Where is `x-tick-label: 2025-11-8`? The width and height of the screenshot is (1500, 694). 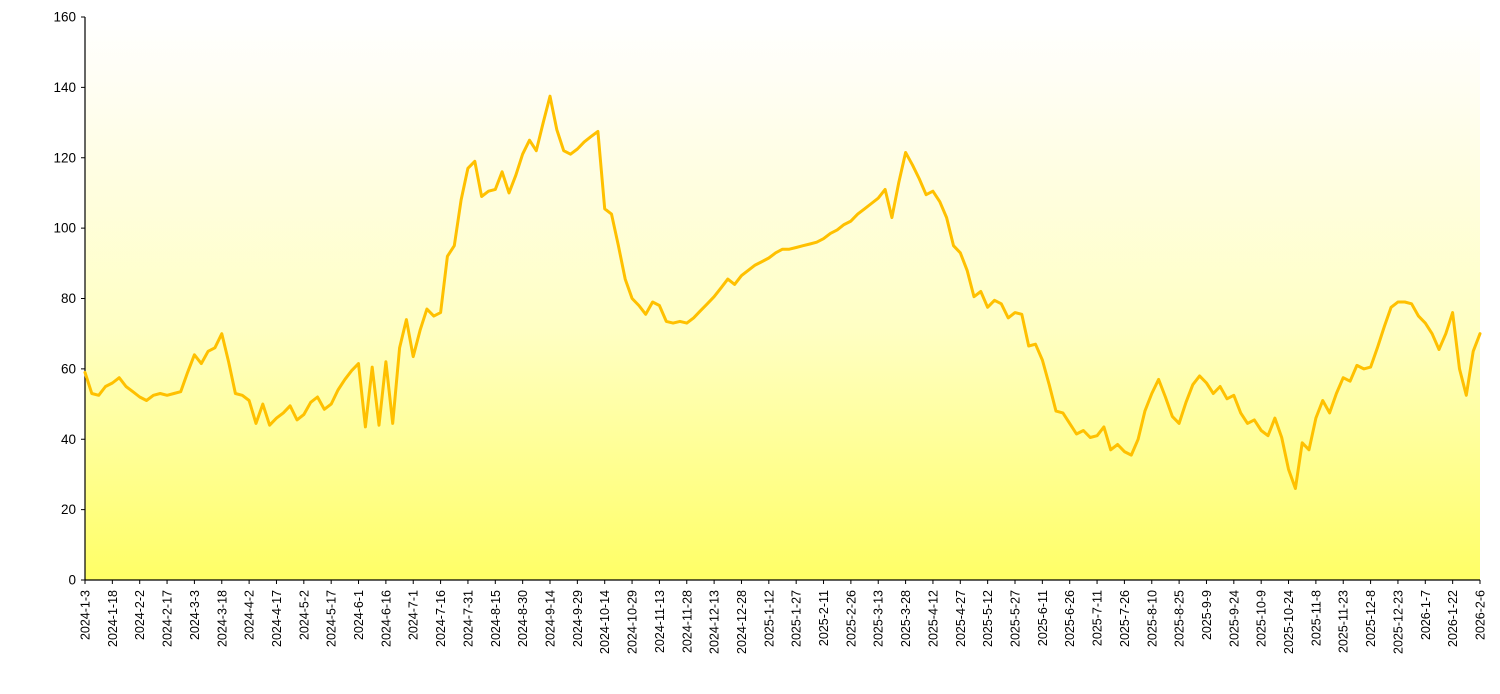 x-tick-label: 2025-11-8 is located at coordinates (1316, 618).